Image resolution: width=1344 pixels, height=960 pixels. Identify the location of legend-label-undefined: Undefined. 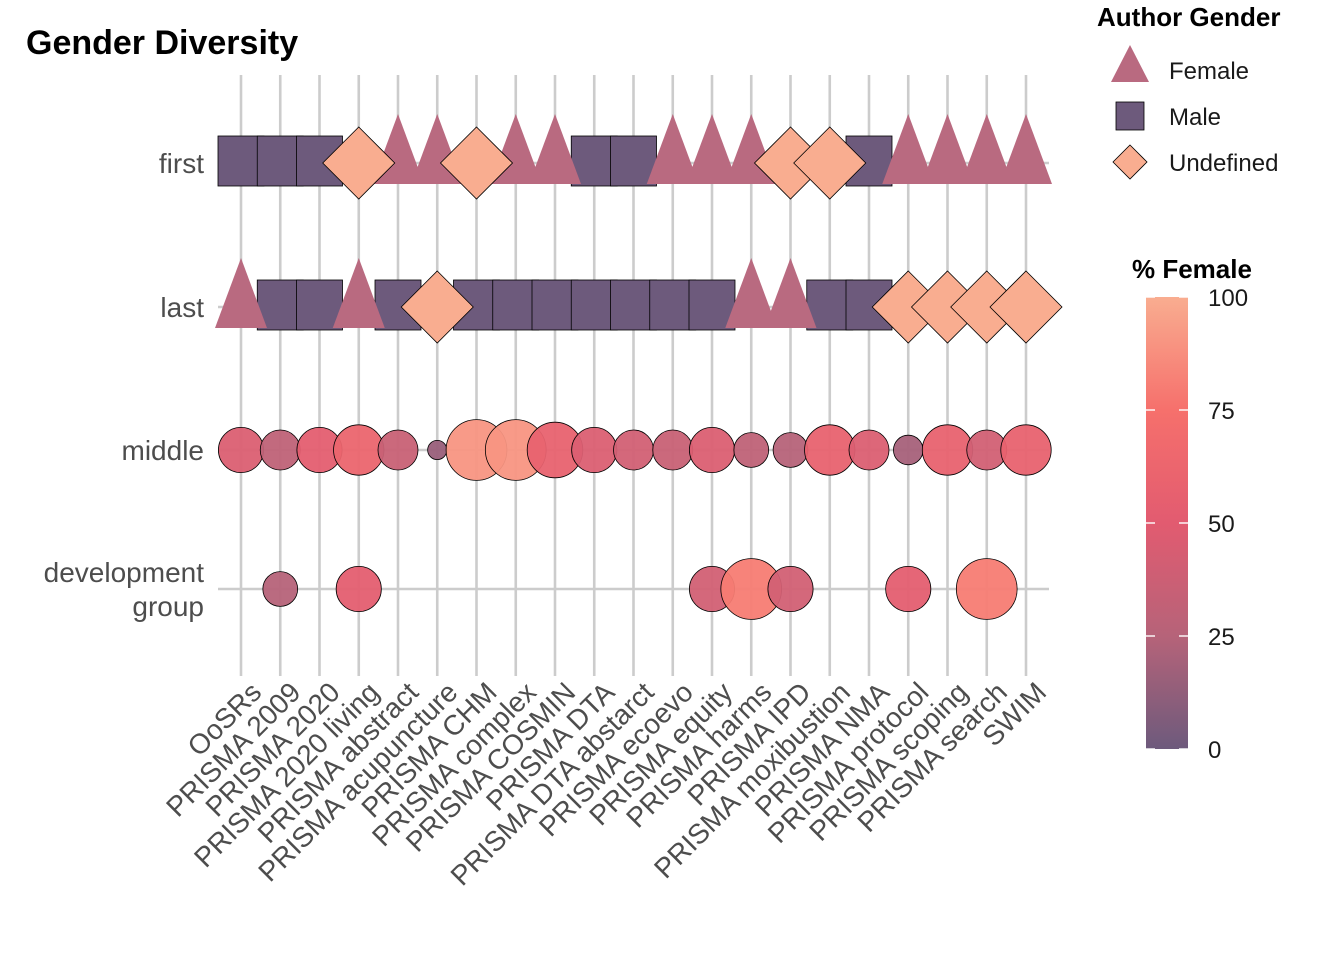
(1223, 163).